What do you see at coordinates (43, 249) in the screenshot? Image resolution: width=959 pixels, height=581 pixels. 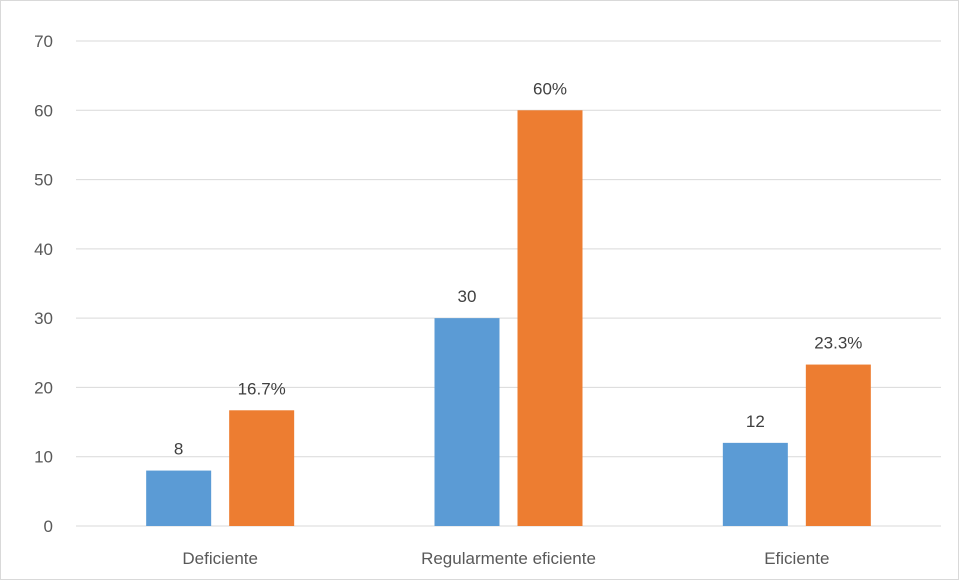 I see `y-tick-label: 40` at bounding box center [43, 249].